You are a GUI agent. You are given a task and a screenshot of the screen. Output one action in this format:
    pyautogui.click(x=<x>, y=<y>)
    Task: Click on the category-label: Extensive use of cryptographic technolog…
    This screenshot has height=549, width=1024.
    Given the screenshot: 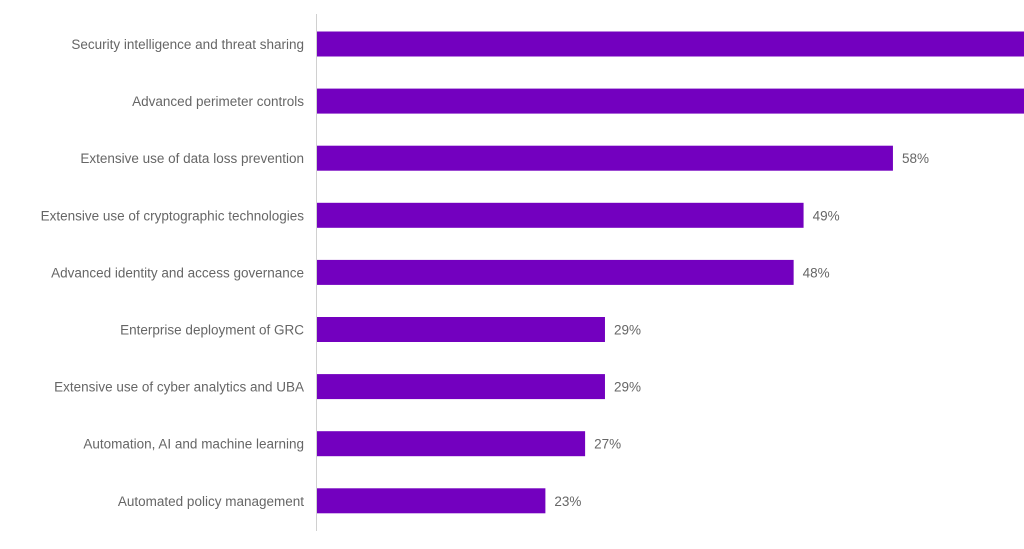 What is the action you would take?
    pyautogui.click(x=173, y=215)
    